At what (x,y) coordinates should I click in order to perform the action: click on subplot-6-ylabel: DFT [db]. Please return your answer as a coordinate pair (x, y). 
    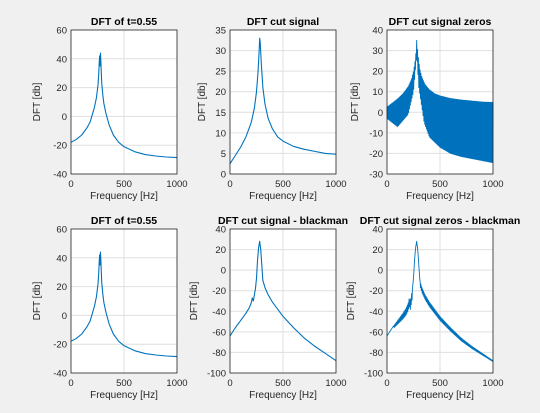
    Looking at the image, I should click on (351, 300).